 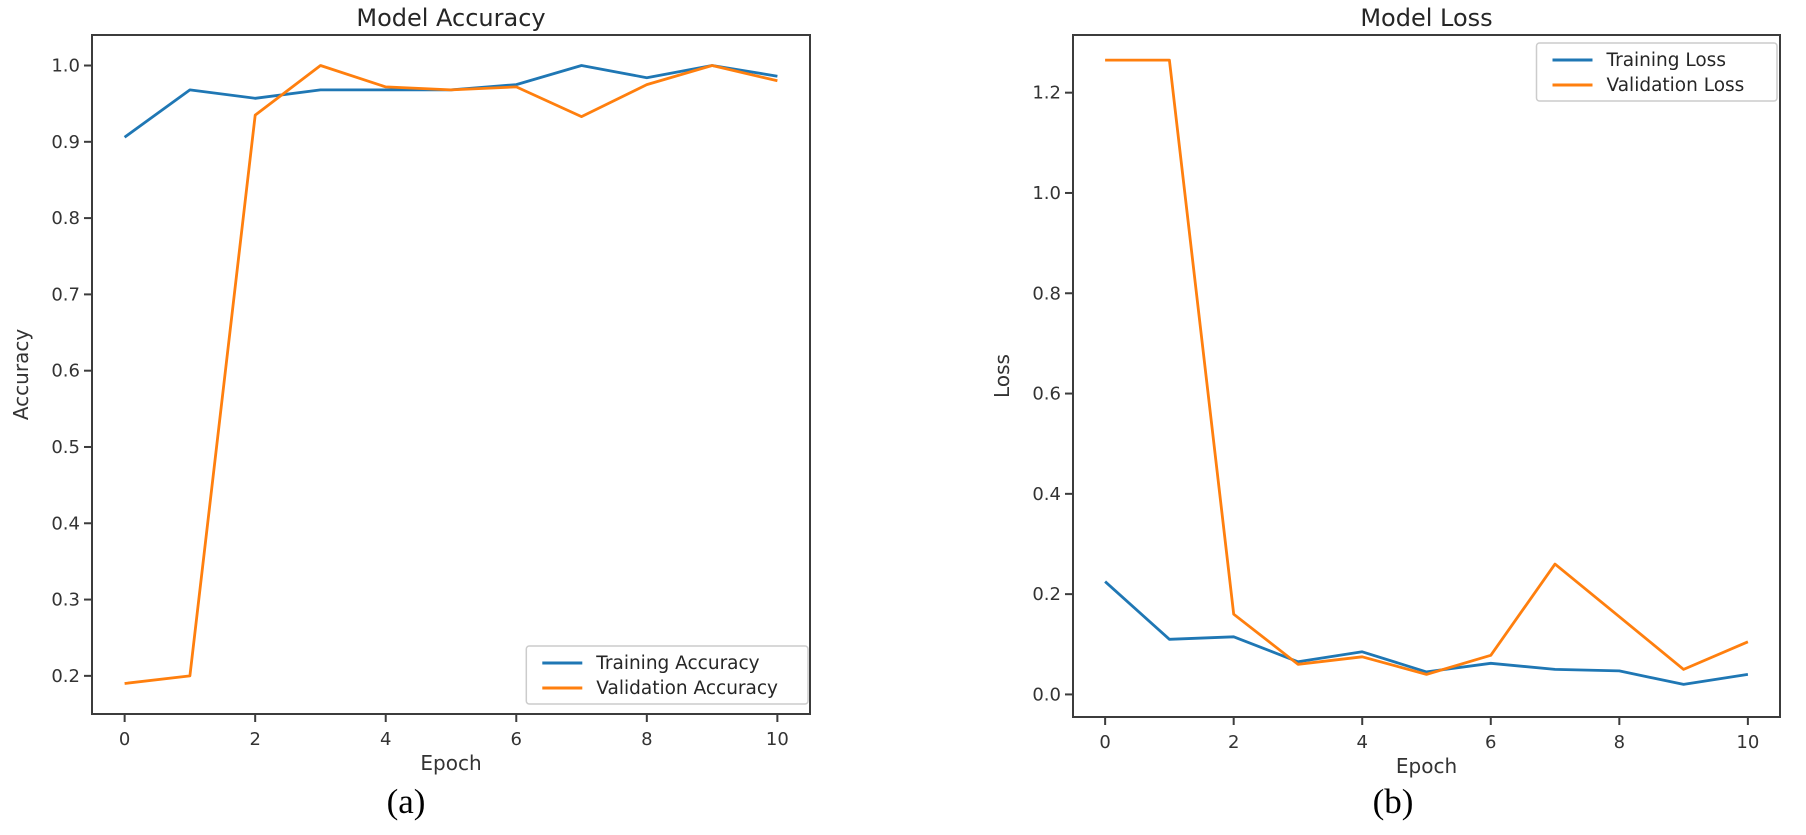 I want to click on accuracy-x-axis: 0 2 4 6 8 10, so click(x=454, y=732).